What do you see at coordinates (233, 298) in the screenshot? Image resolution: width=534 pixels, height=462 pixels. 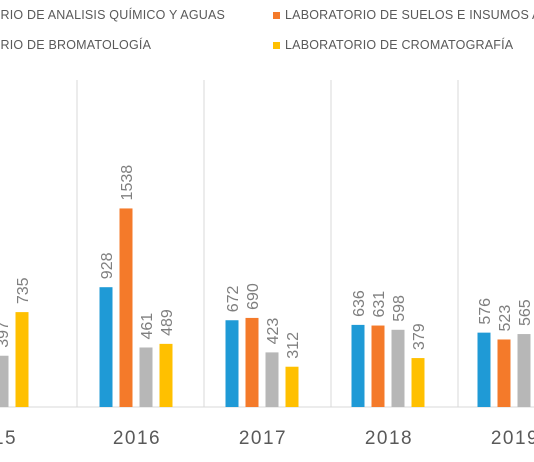 I see `data-label: 672` at bounding box center [233, 298].